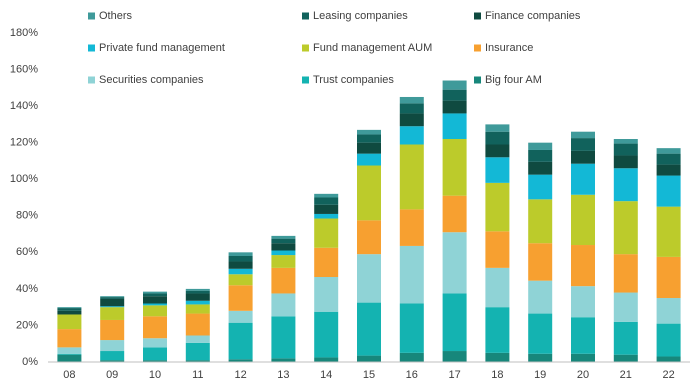 The width and height of the screenshot is (700, 390). I want to click on legend-label: Finance companies, so click(533, 16).